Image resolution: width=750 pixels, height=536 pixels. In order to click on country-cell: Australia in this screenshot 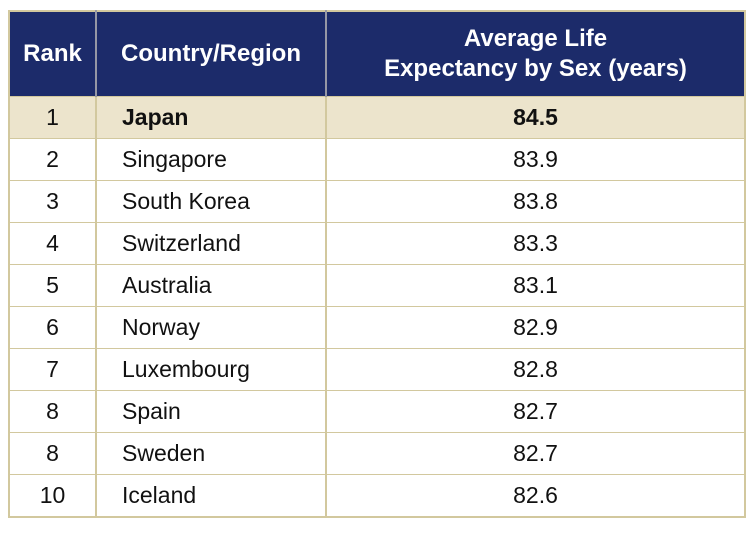, I will do `click(211, 285)`.